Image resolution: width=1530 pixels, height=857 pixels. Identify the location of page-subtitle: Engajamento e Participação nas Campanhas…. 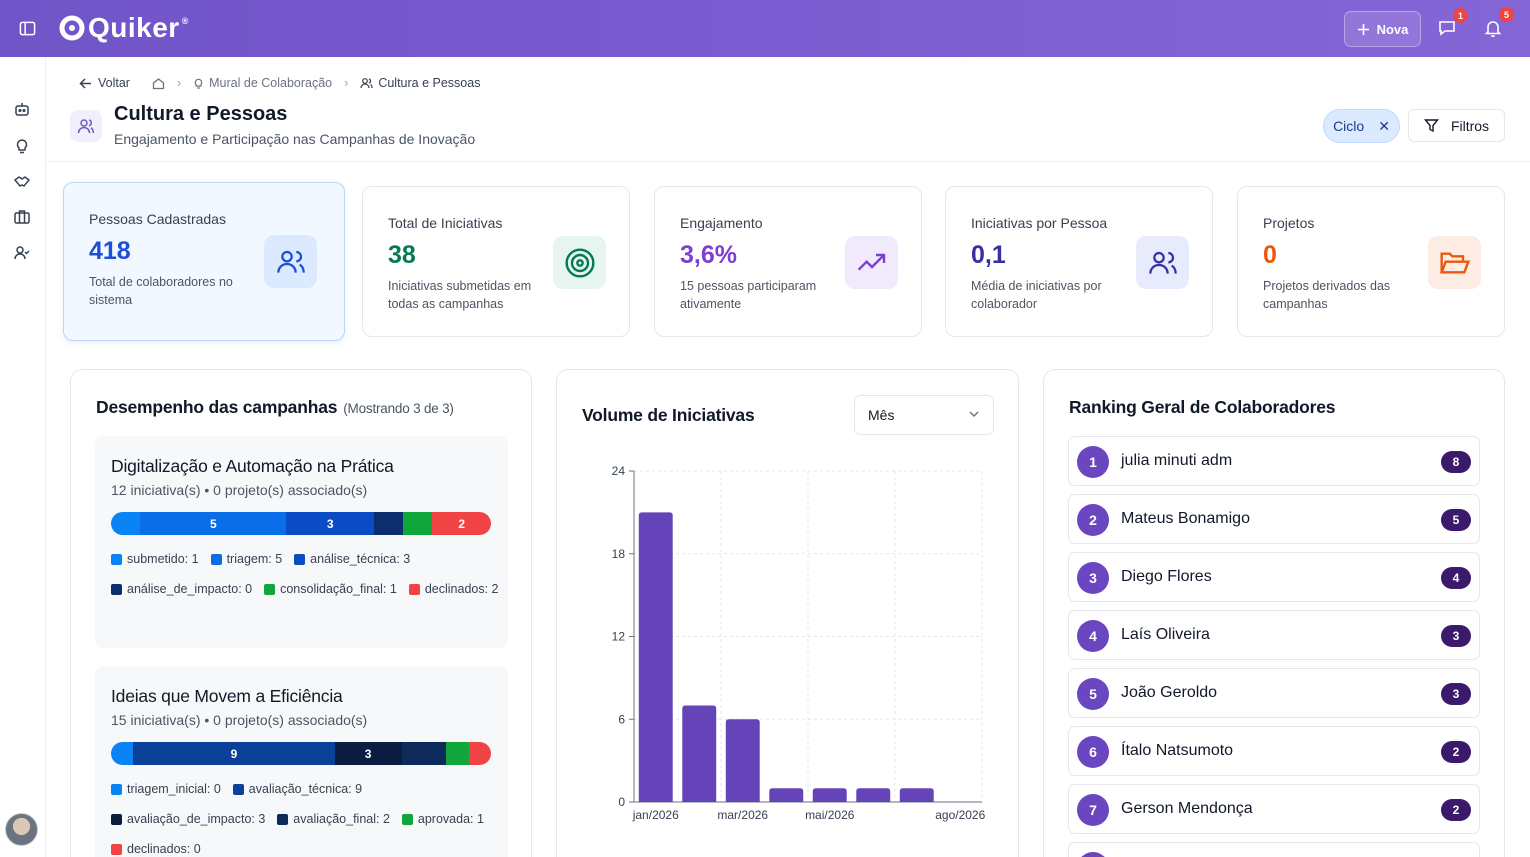
(295, 139).